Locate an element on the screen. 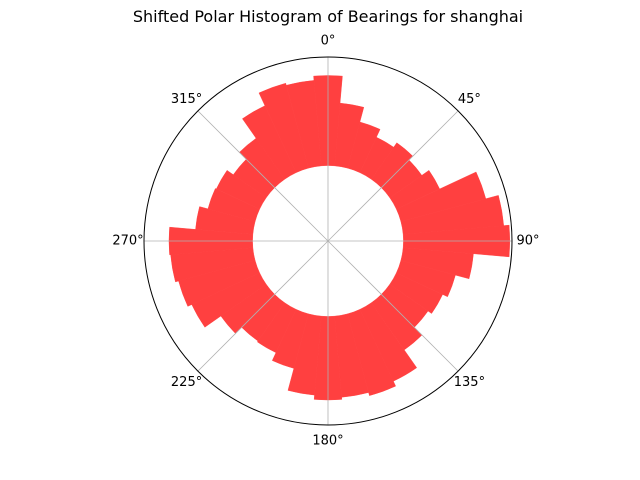  angle-tick-label-225: 225° is located at coordinates (186, 382).